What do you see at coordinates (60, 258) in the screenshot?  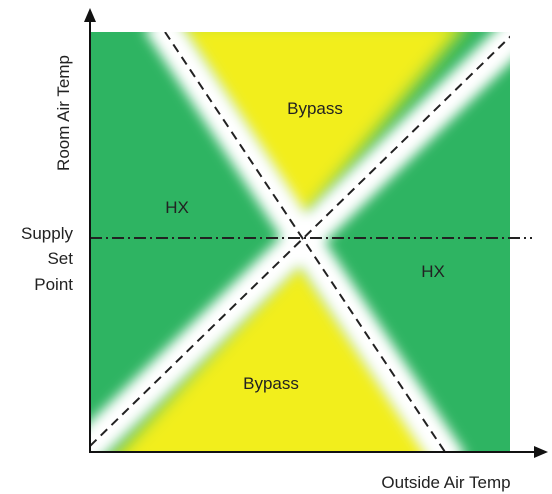 I see `setpoint-label: Set` at bounding box center [60, 258].